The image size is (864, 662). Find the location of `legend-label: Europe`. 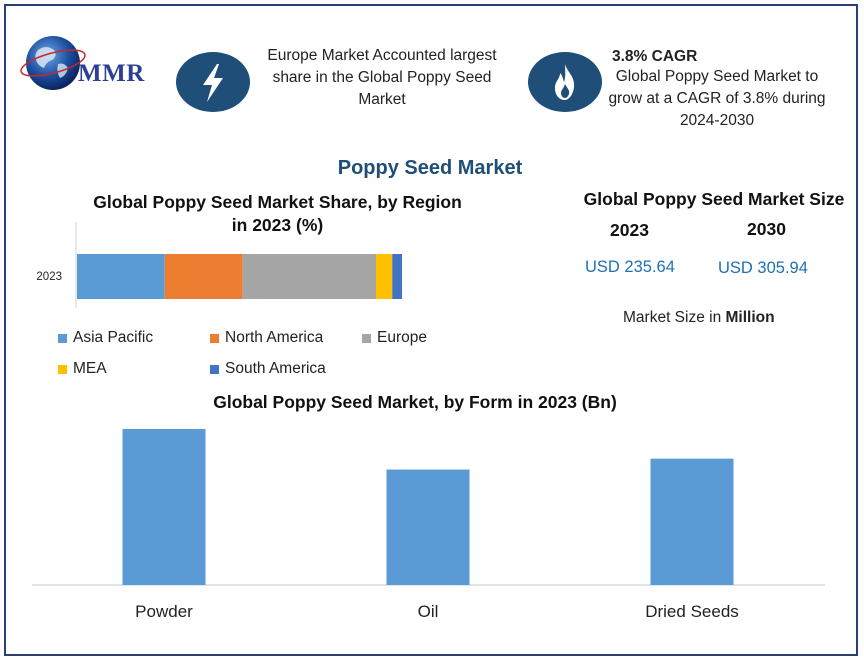

legend-label: Europe is located at coordinates (402, 337).